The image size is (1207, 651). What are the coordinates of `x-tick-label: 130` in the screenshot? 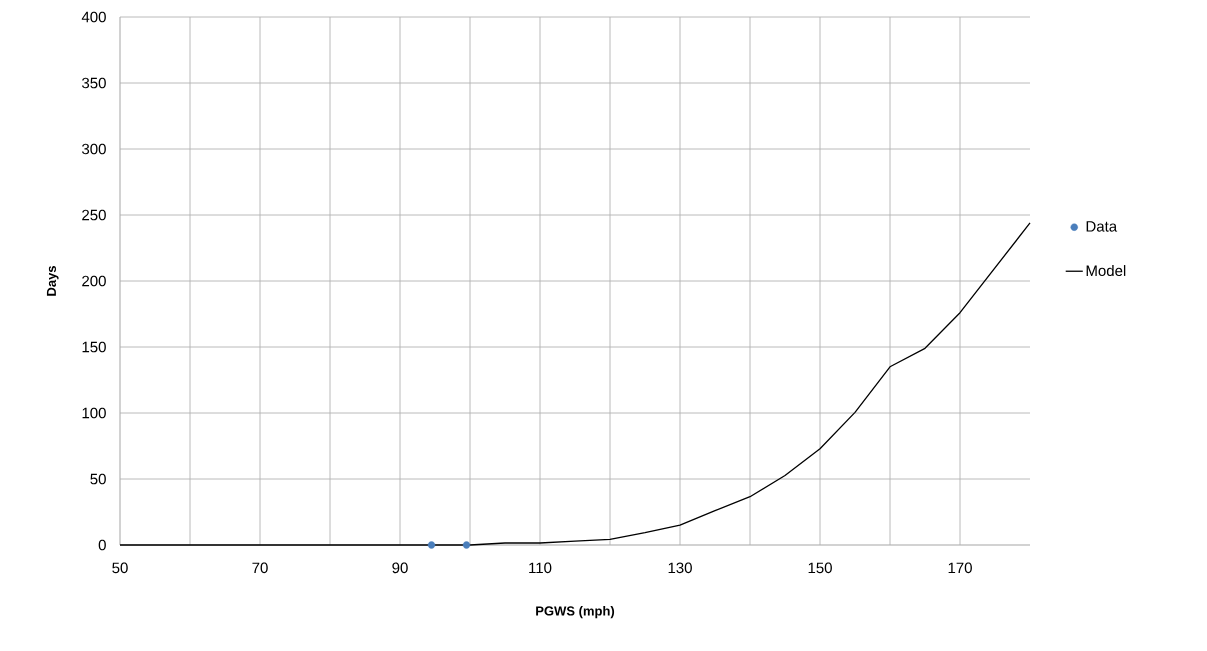 It's located at (680, 568).